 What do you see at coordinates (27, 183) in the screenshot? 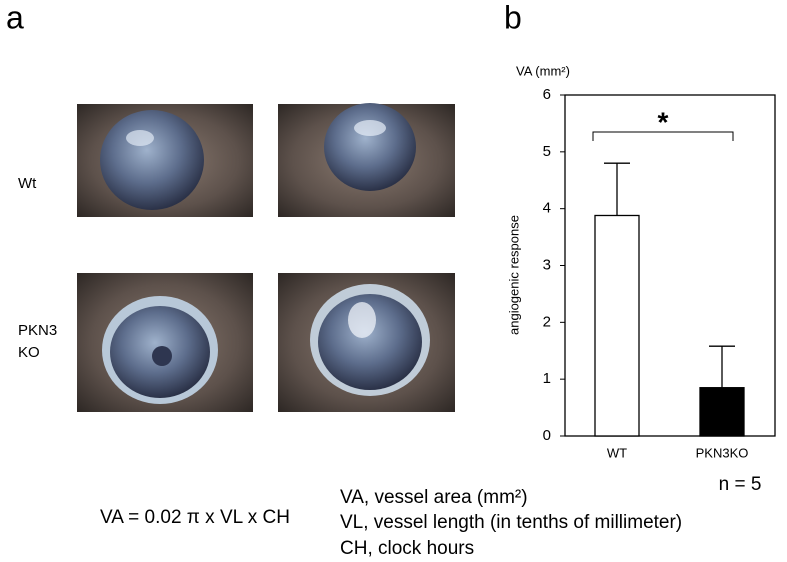
I see `row-label: Wt` at bounding box center [27, 183].